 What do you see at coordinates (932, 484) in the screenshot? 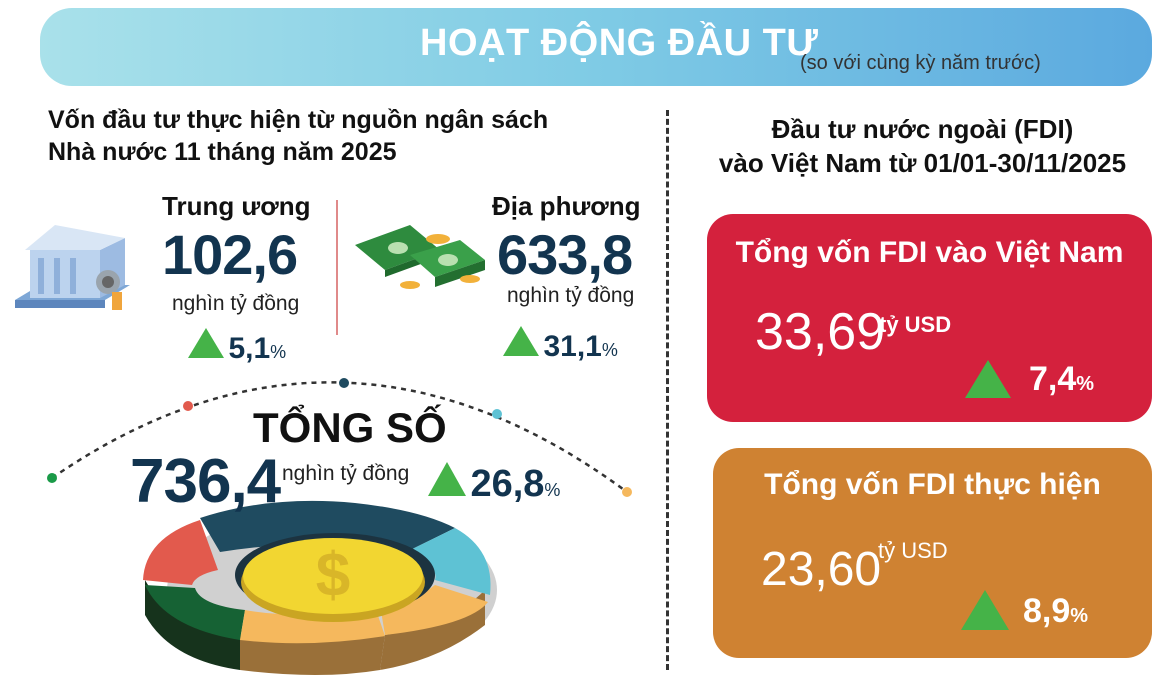
I see `fdi-disbursed-label: Tổng vốn FDI thực hiện` at bounding box center [932, 484].